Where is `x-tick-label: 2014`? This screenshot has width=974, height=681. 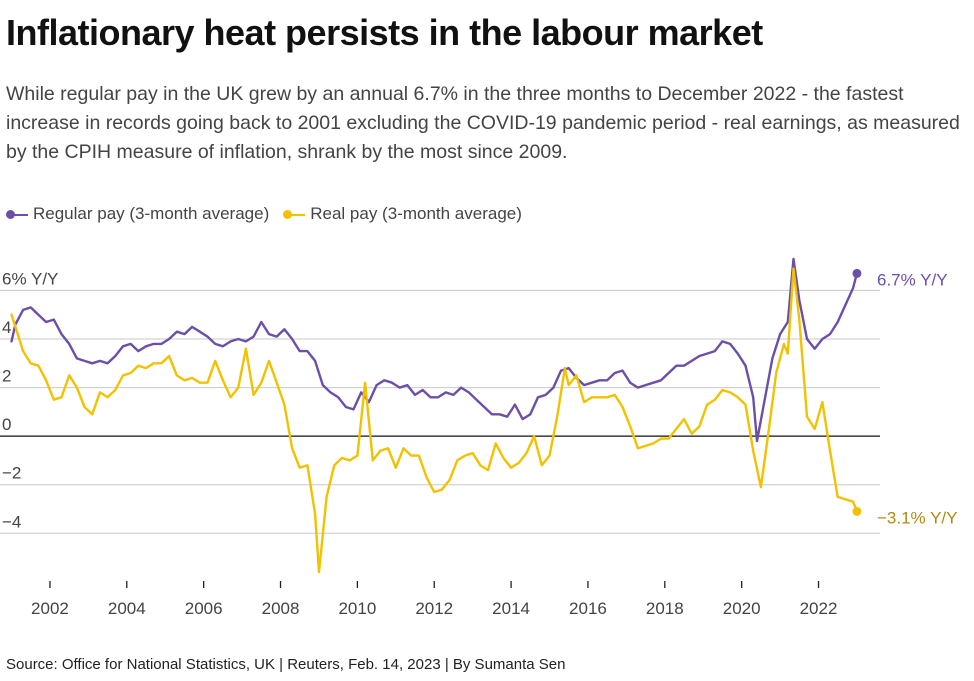 x-tick-label: 2014 is located at coordinates (511, 608).